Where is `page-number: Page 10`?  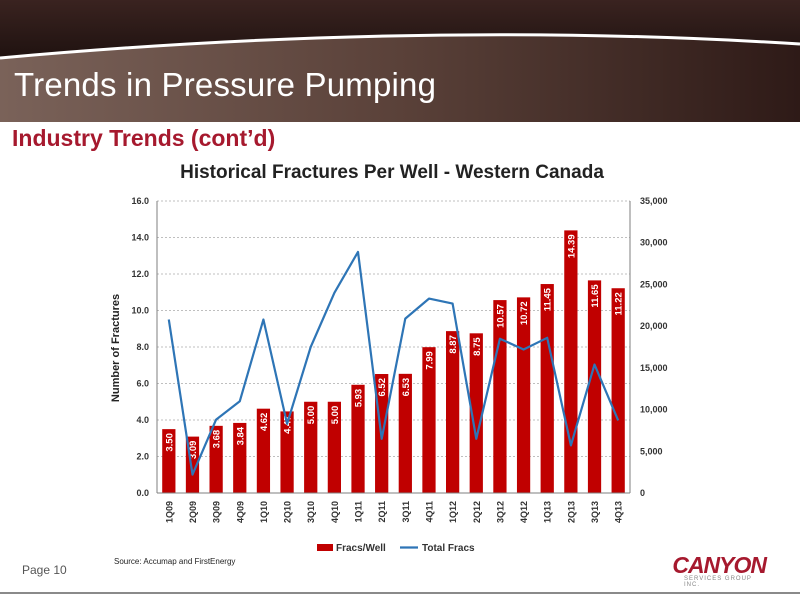 page-number: Page 10 is located at coordinates (44, 570).